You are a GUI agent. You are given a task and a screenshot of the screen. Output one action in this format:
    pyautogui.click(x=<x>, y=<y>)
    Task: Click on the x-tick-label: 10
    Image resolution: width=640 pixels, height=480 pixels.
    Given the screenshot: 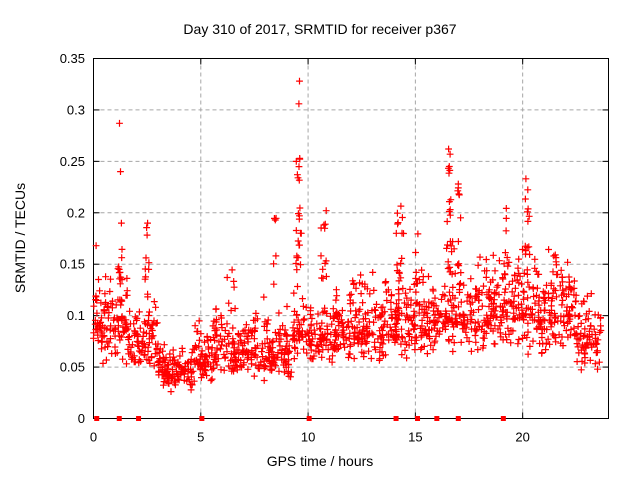 What is the action you would take?
    pyautogui.click(x=308, y=437)
    